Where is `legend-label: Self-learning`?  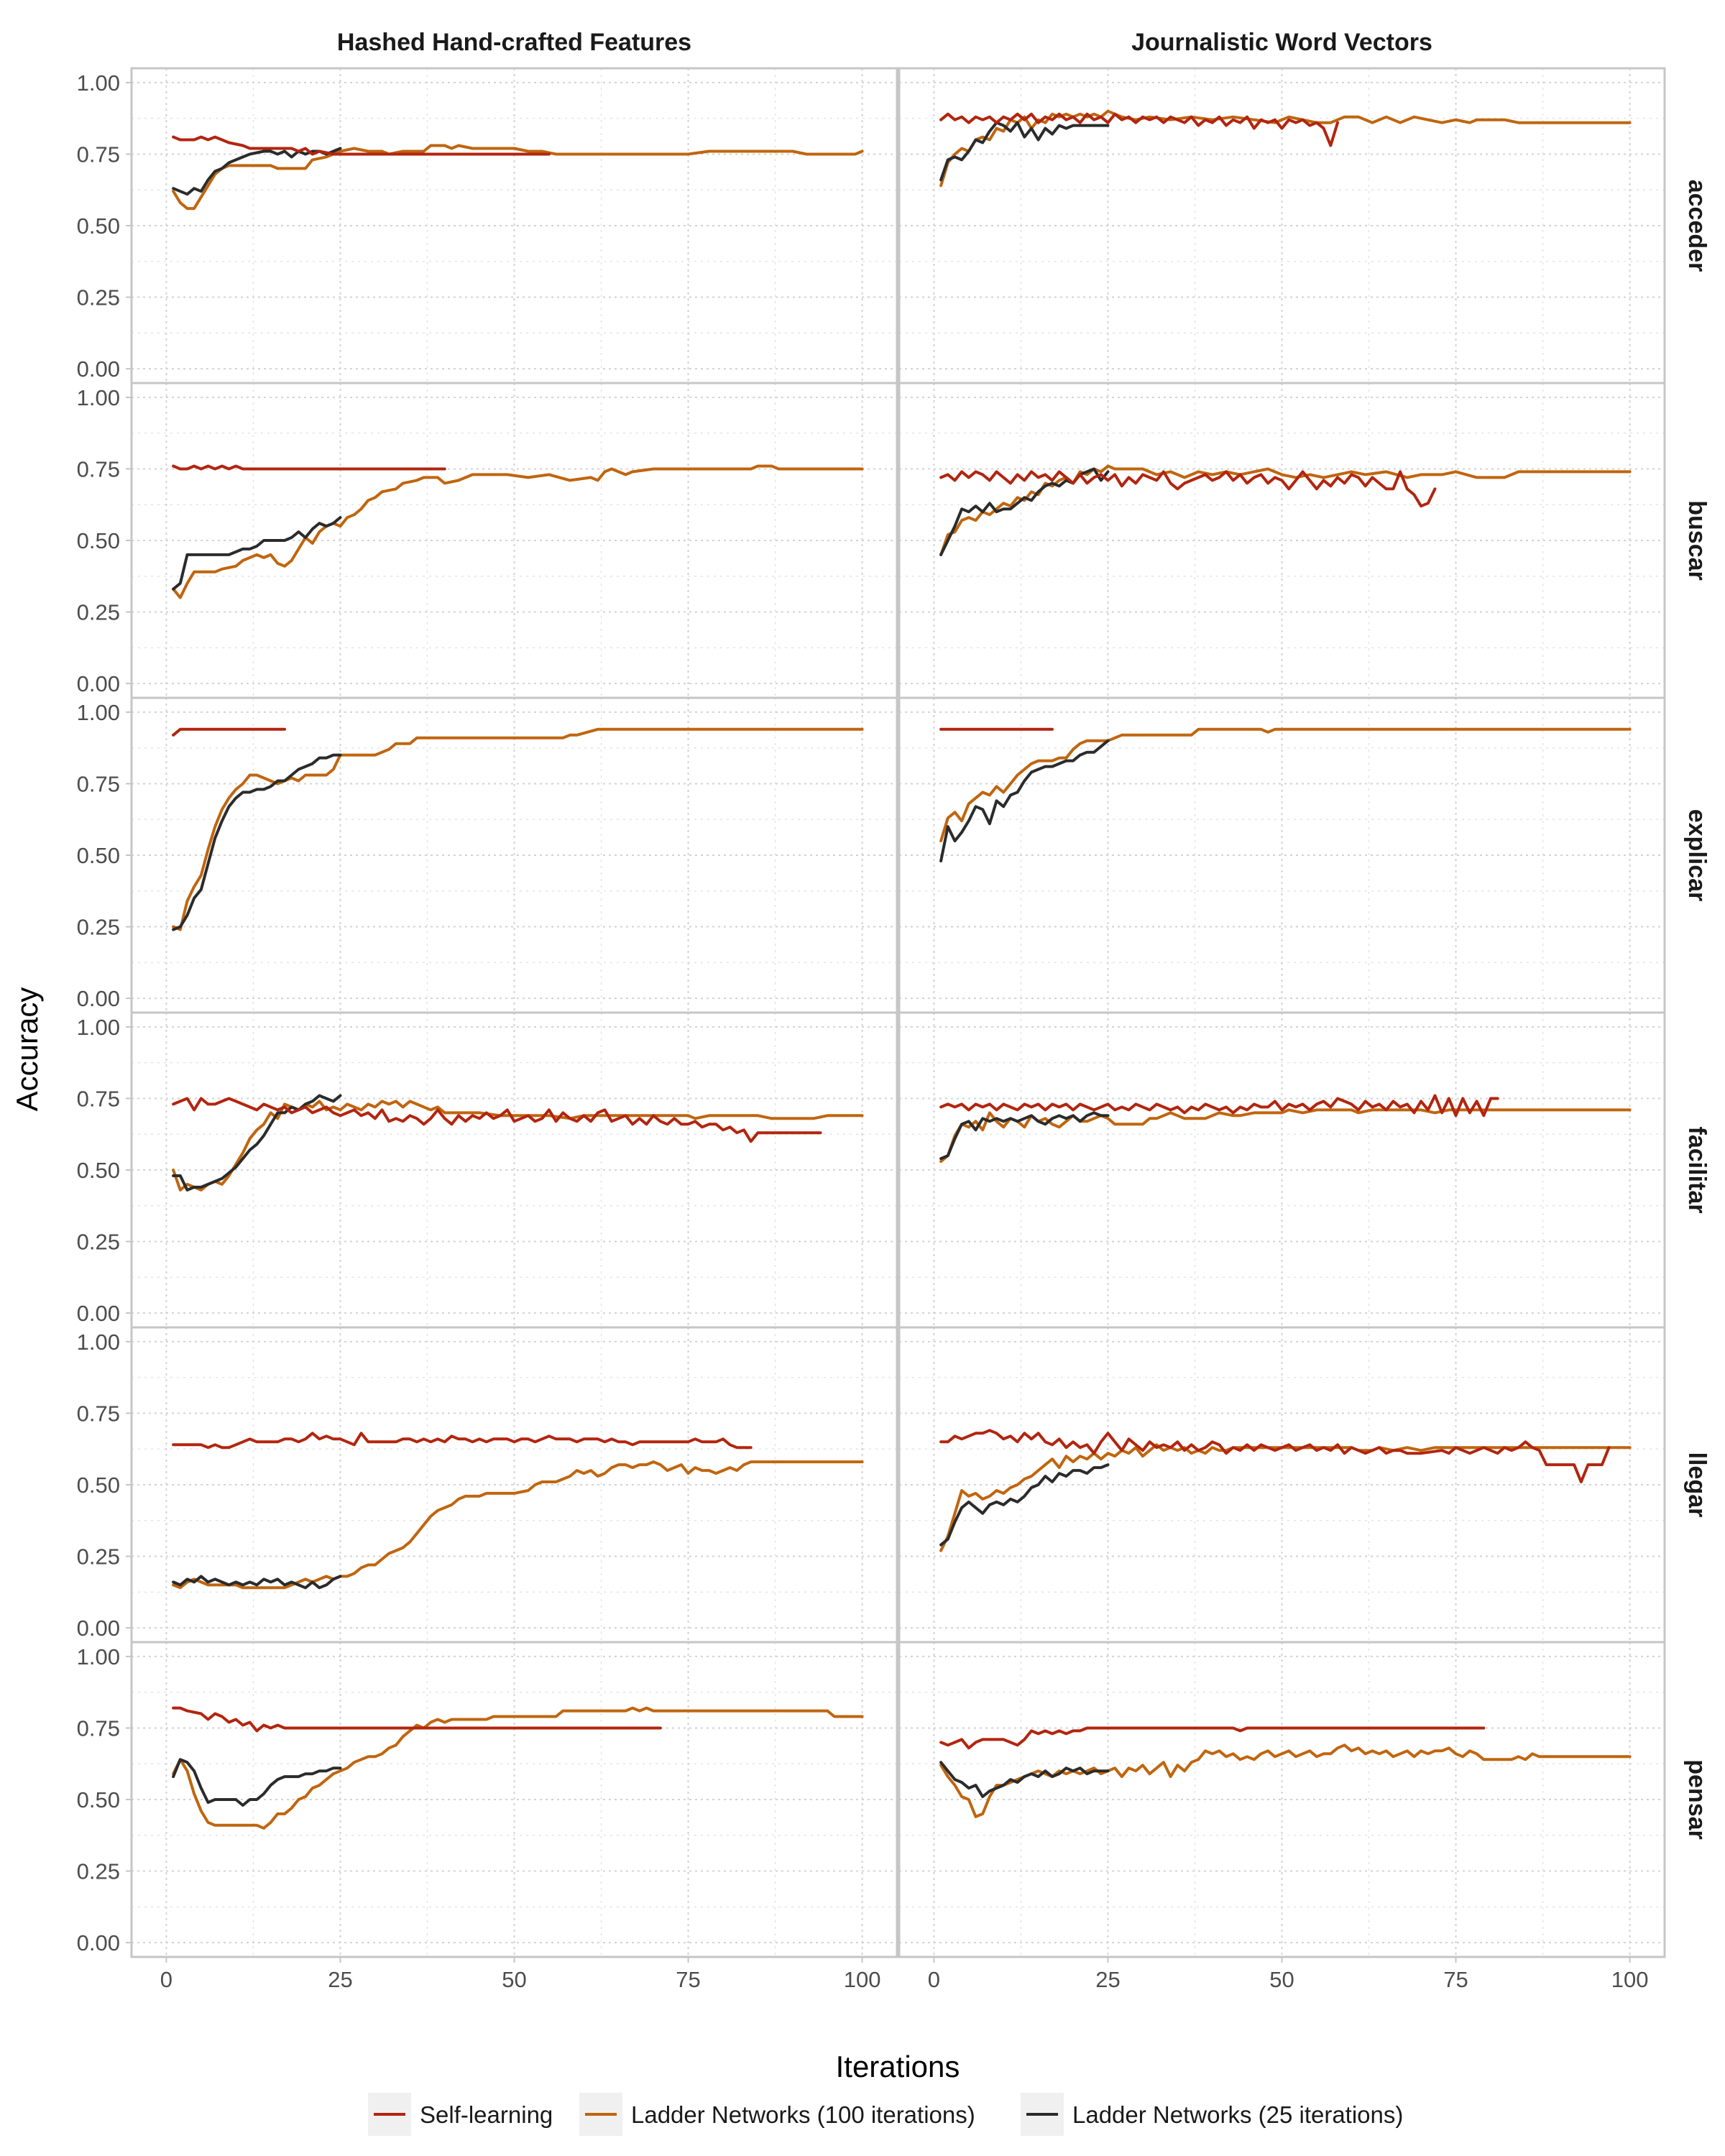
legend-label: Self-learning is located at coordinates (486, 2115).